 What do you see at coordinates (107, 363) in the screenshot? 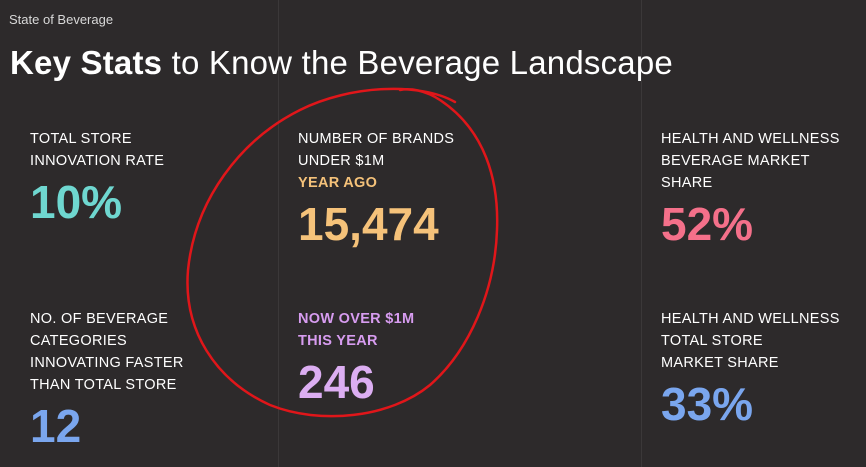
I see `stat-label: INNOVATING FASTER` at bounding box center [107, 363].